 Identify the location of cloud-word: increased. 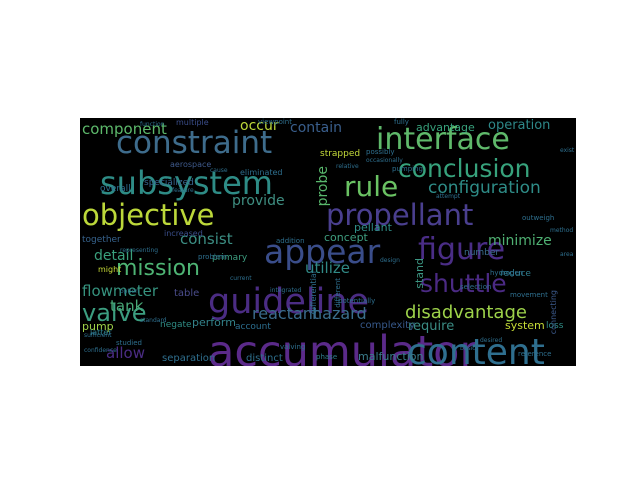
(183, 233).